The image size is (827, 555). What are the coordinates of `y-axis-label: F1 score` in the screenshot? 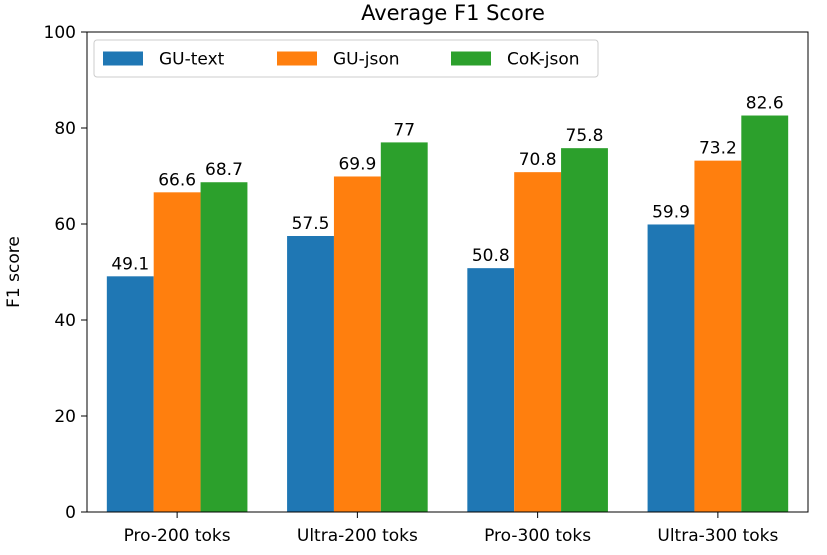 It's located at (14, 272).